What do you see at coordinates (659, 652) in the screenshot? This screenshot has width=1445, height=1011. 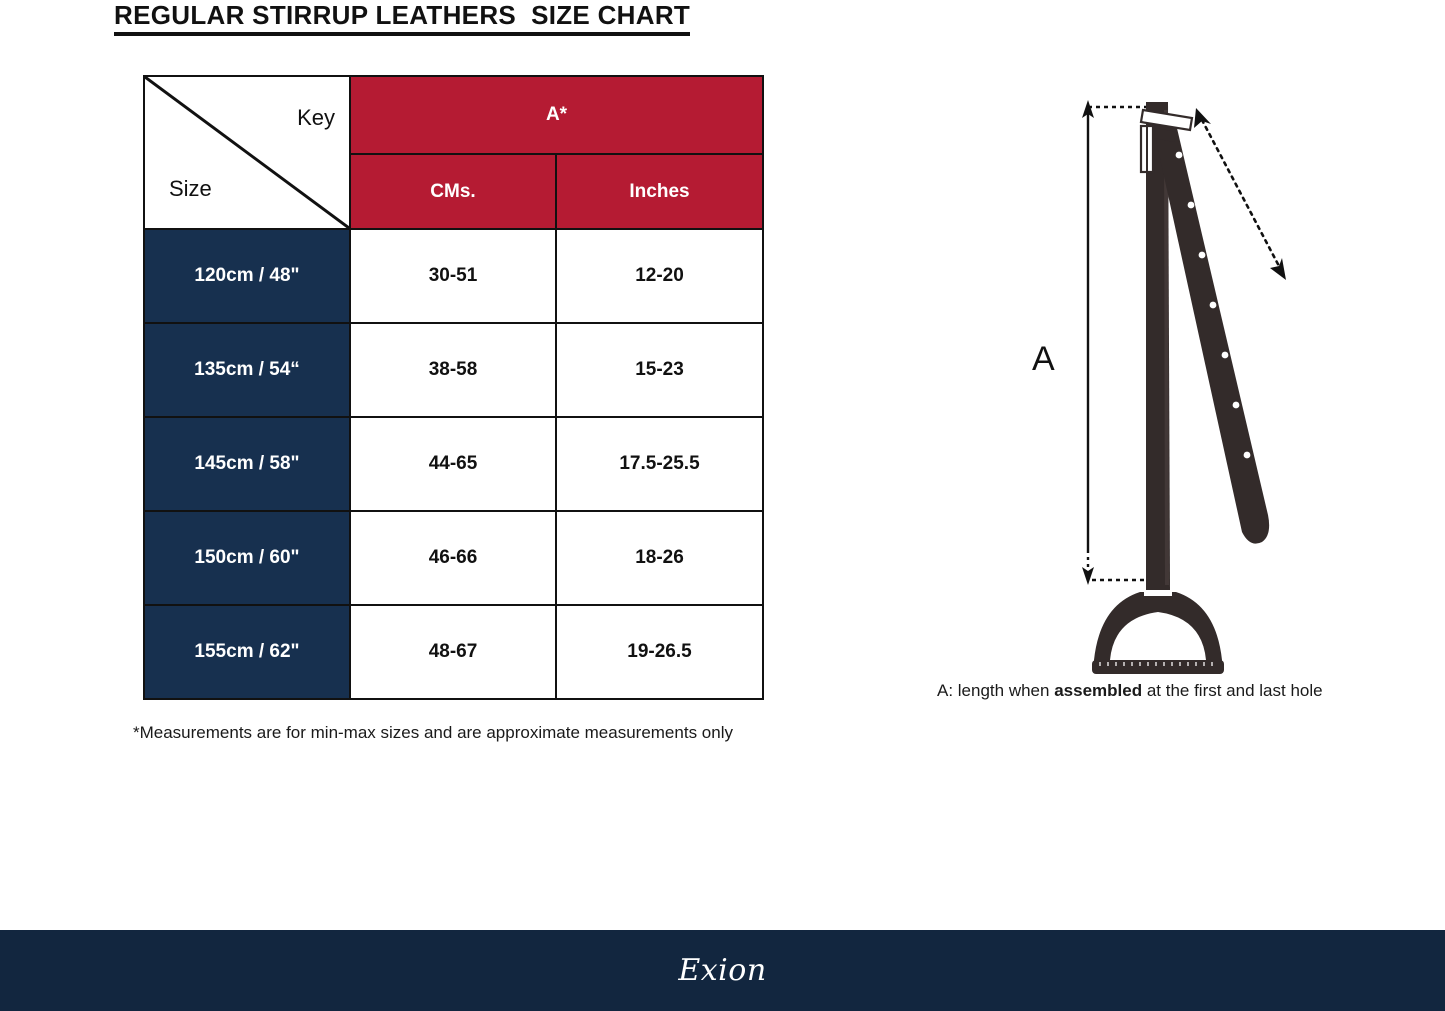 I see `row-inches-value: 19-26.5` at bounding box center [659, 652].